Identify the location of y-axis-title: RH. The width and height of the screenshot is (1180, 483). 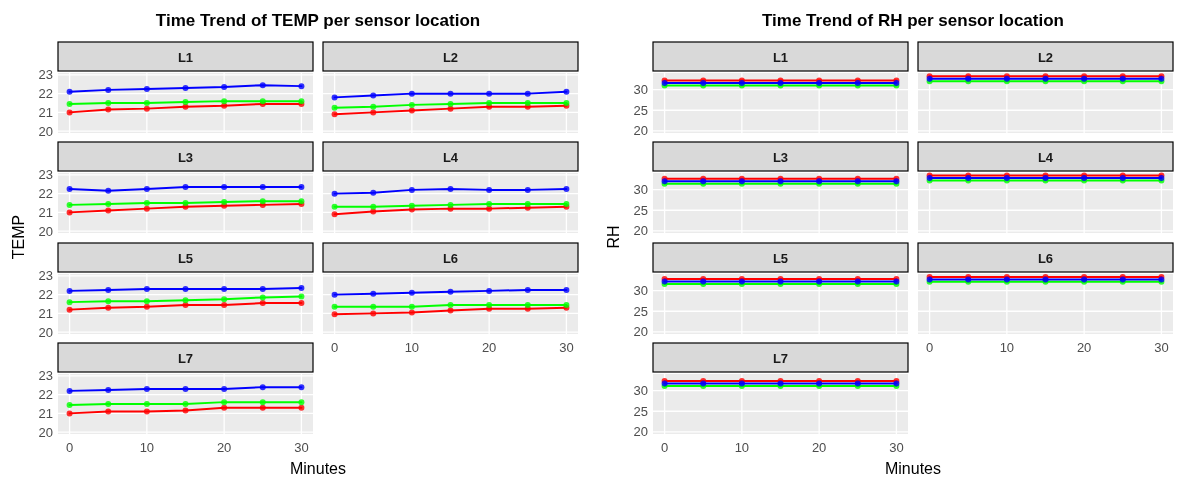
(613, 237).